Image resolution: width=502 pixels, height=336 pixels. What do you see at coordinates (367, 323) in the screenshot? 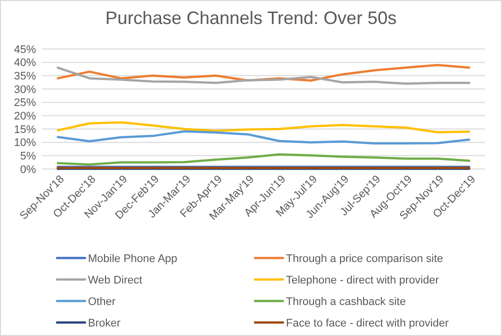
I see `legend-label: Face to face - direct with provider` at bounding box center [367, 323].